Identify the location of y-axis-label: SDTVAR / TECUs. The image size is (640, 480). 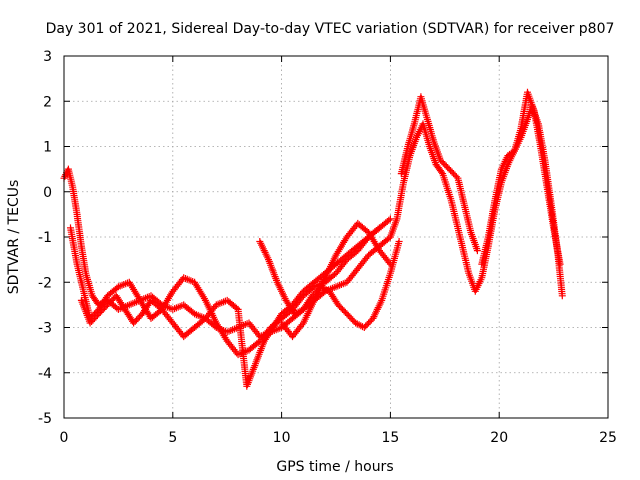
(14, 237).